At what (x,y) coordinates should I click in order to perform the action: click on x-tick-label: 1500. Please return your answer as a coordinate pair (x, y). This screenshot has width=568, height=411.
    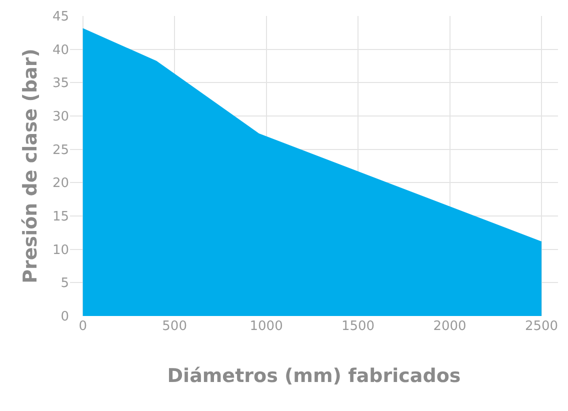
    Looking at the image, I should click on (358, 326).